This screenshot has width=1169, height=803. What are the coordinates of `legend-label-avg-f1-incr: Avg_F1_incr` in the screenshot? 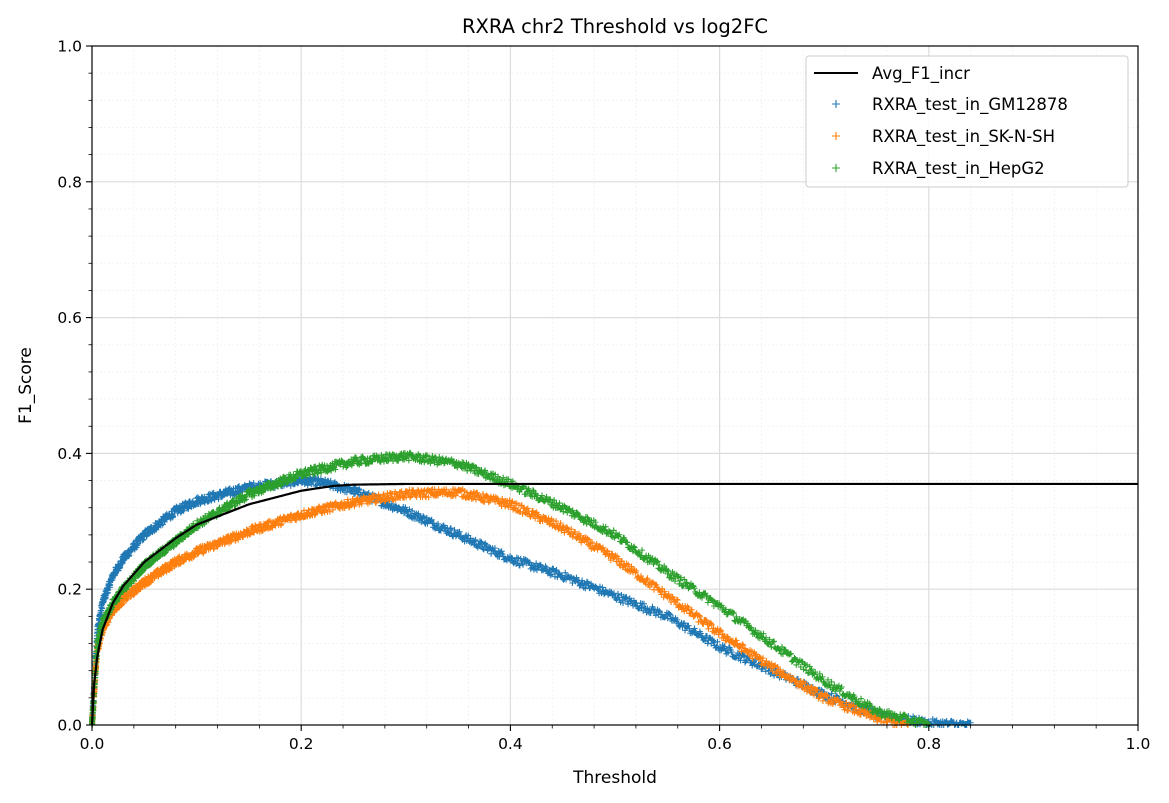 It's located at (921, 74).